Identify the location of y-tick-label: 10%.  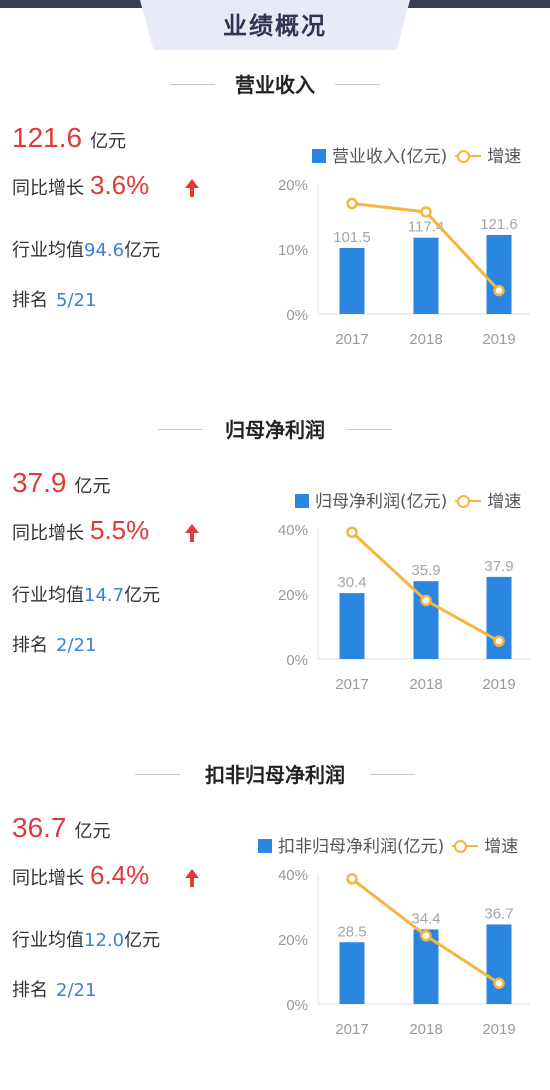
(293, 250).